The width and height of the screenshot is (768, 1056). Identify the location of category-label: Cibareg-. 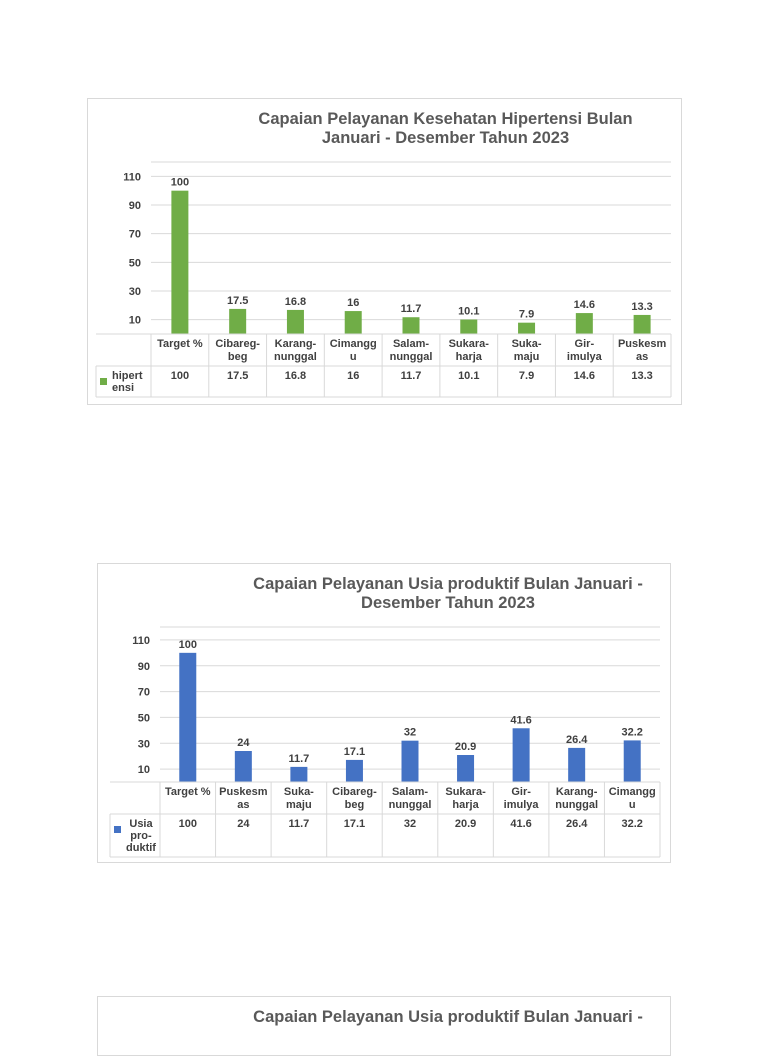
(354, 792).